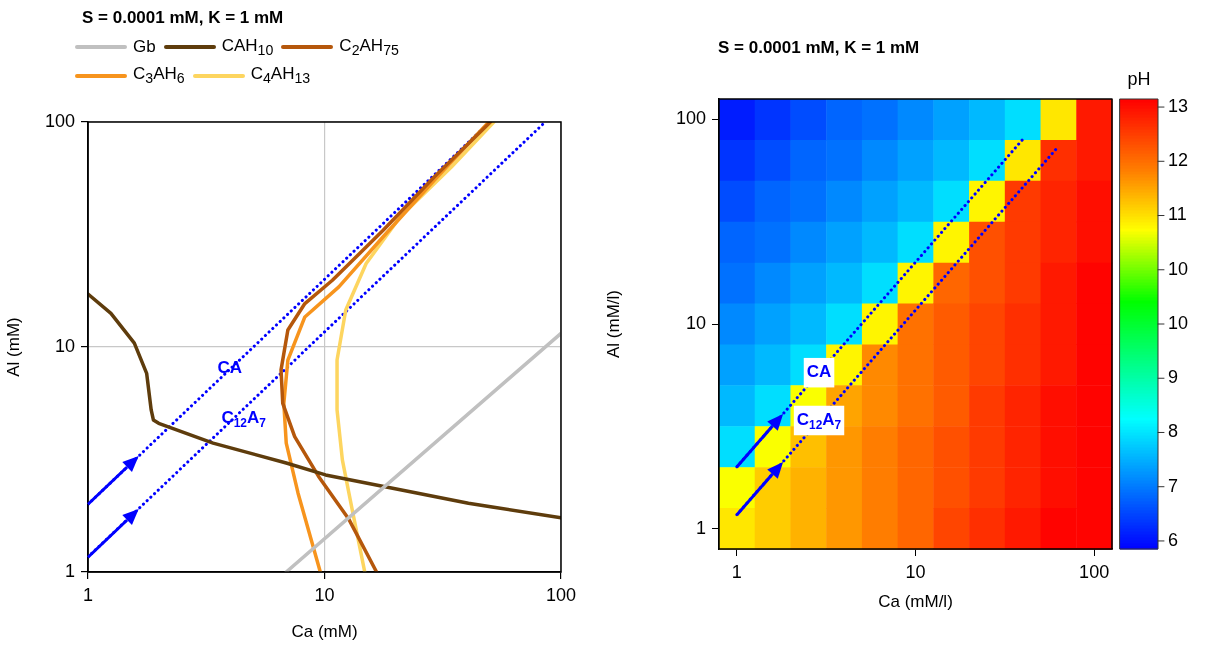 The height and width of the screenshot is (651, 1231). Describe the element at coordinates (13, 347) in the screenshot. I see `y-axis-title: Al (mM)` at that location.